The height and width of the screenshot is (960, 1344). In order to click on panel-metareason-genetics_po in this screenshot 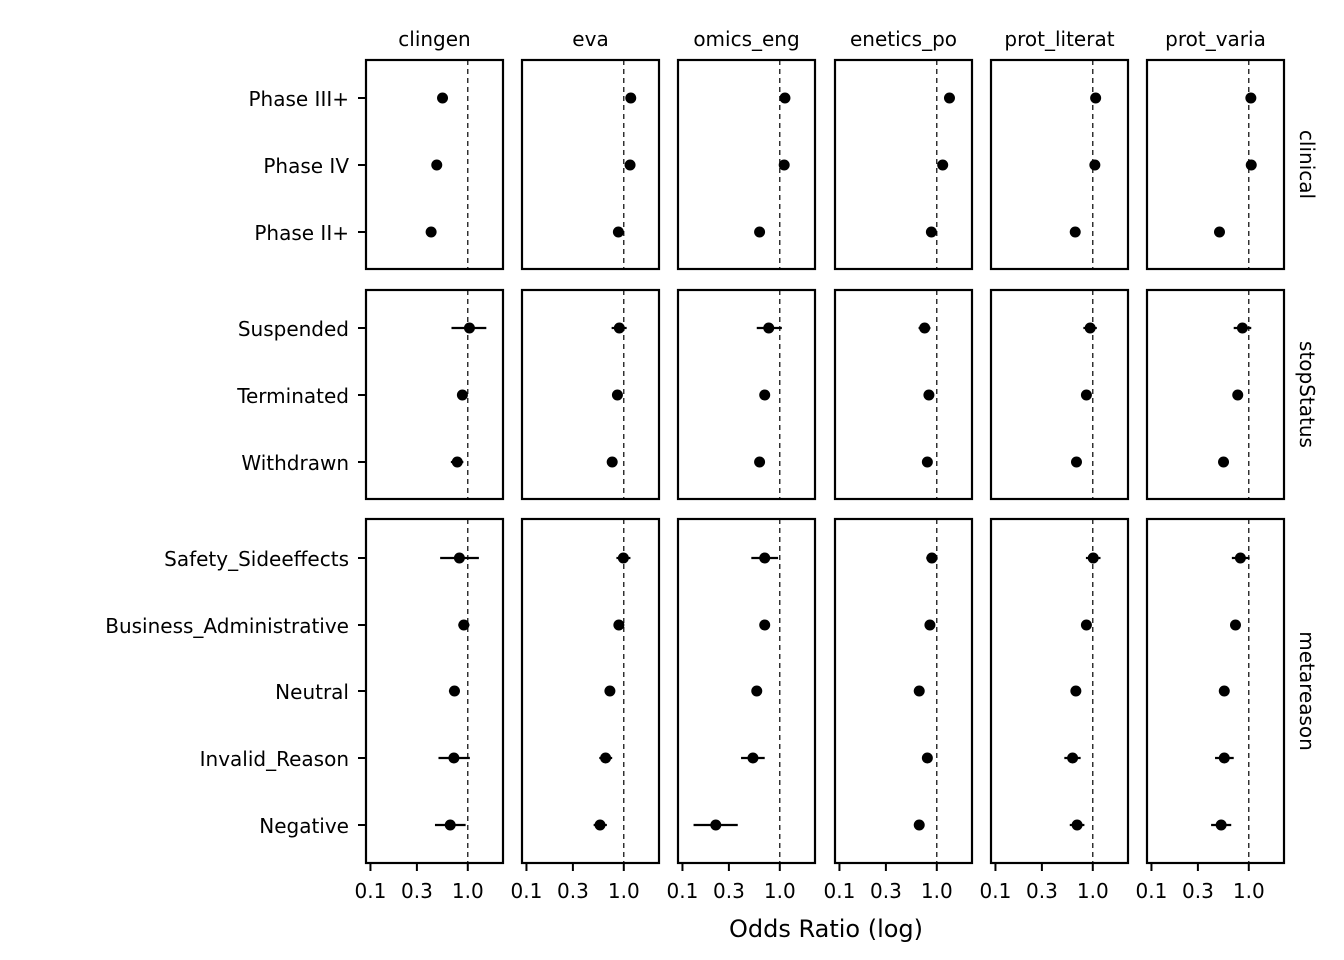, I will do `click(903, 691)`.